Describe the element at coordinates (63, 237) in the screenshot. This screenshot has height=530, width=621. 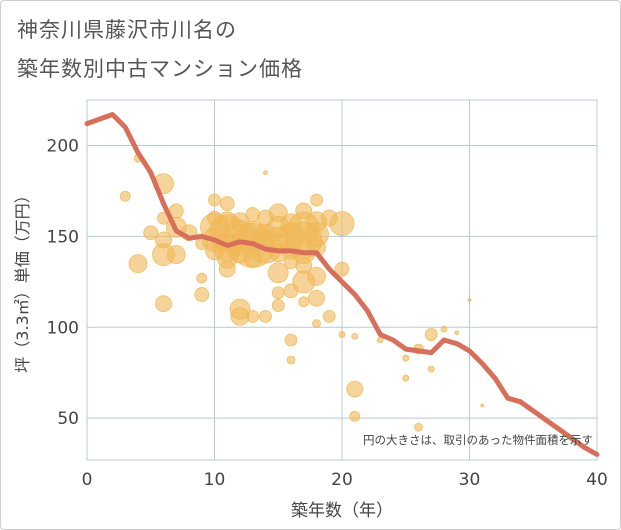
I see `y-tick-label: 150` at that location.